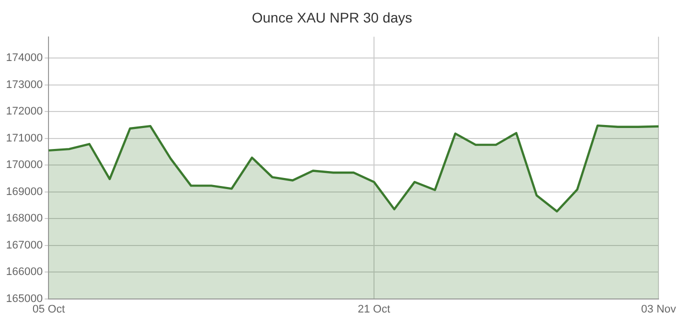  Describe the element at coordinates (48, 309) in the screenshot. I see `x-tick-label: 05 Oct` at that location.